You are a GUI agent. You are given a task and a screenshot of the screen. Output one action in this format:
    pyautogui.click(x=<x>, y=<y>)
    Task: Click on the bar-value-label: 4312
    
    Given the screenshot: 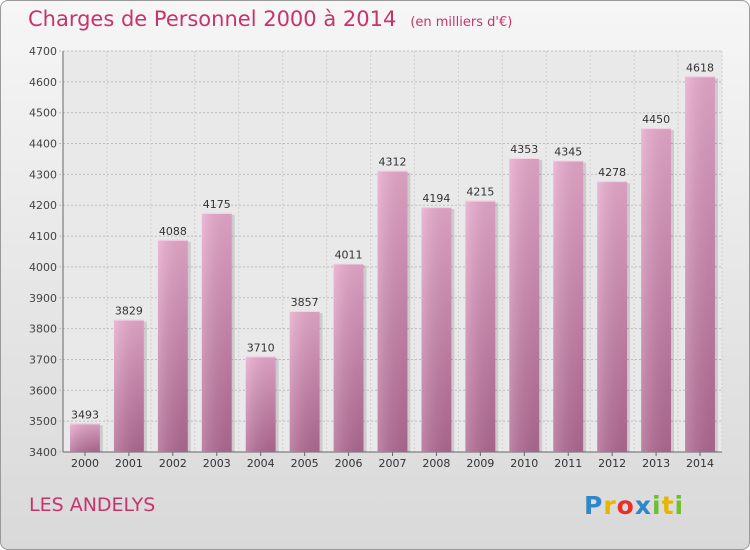 What is the action you would take?
    pyautogui.click(x=393, y=162)
    